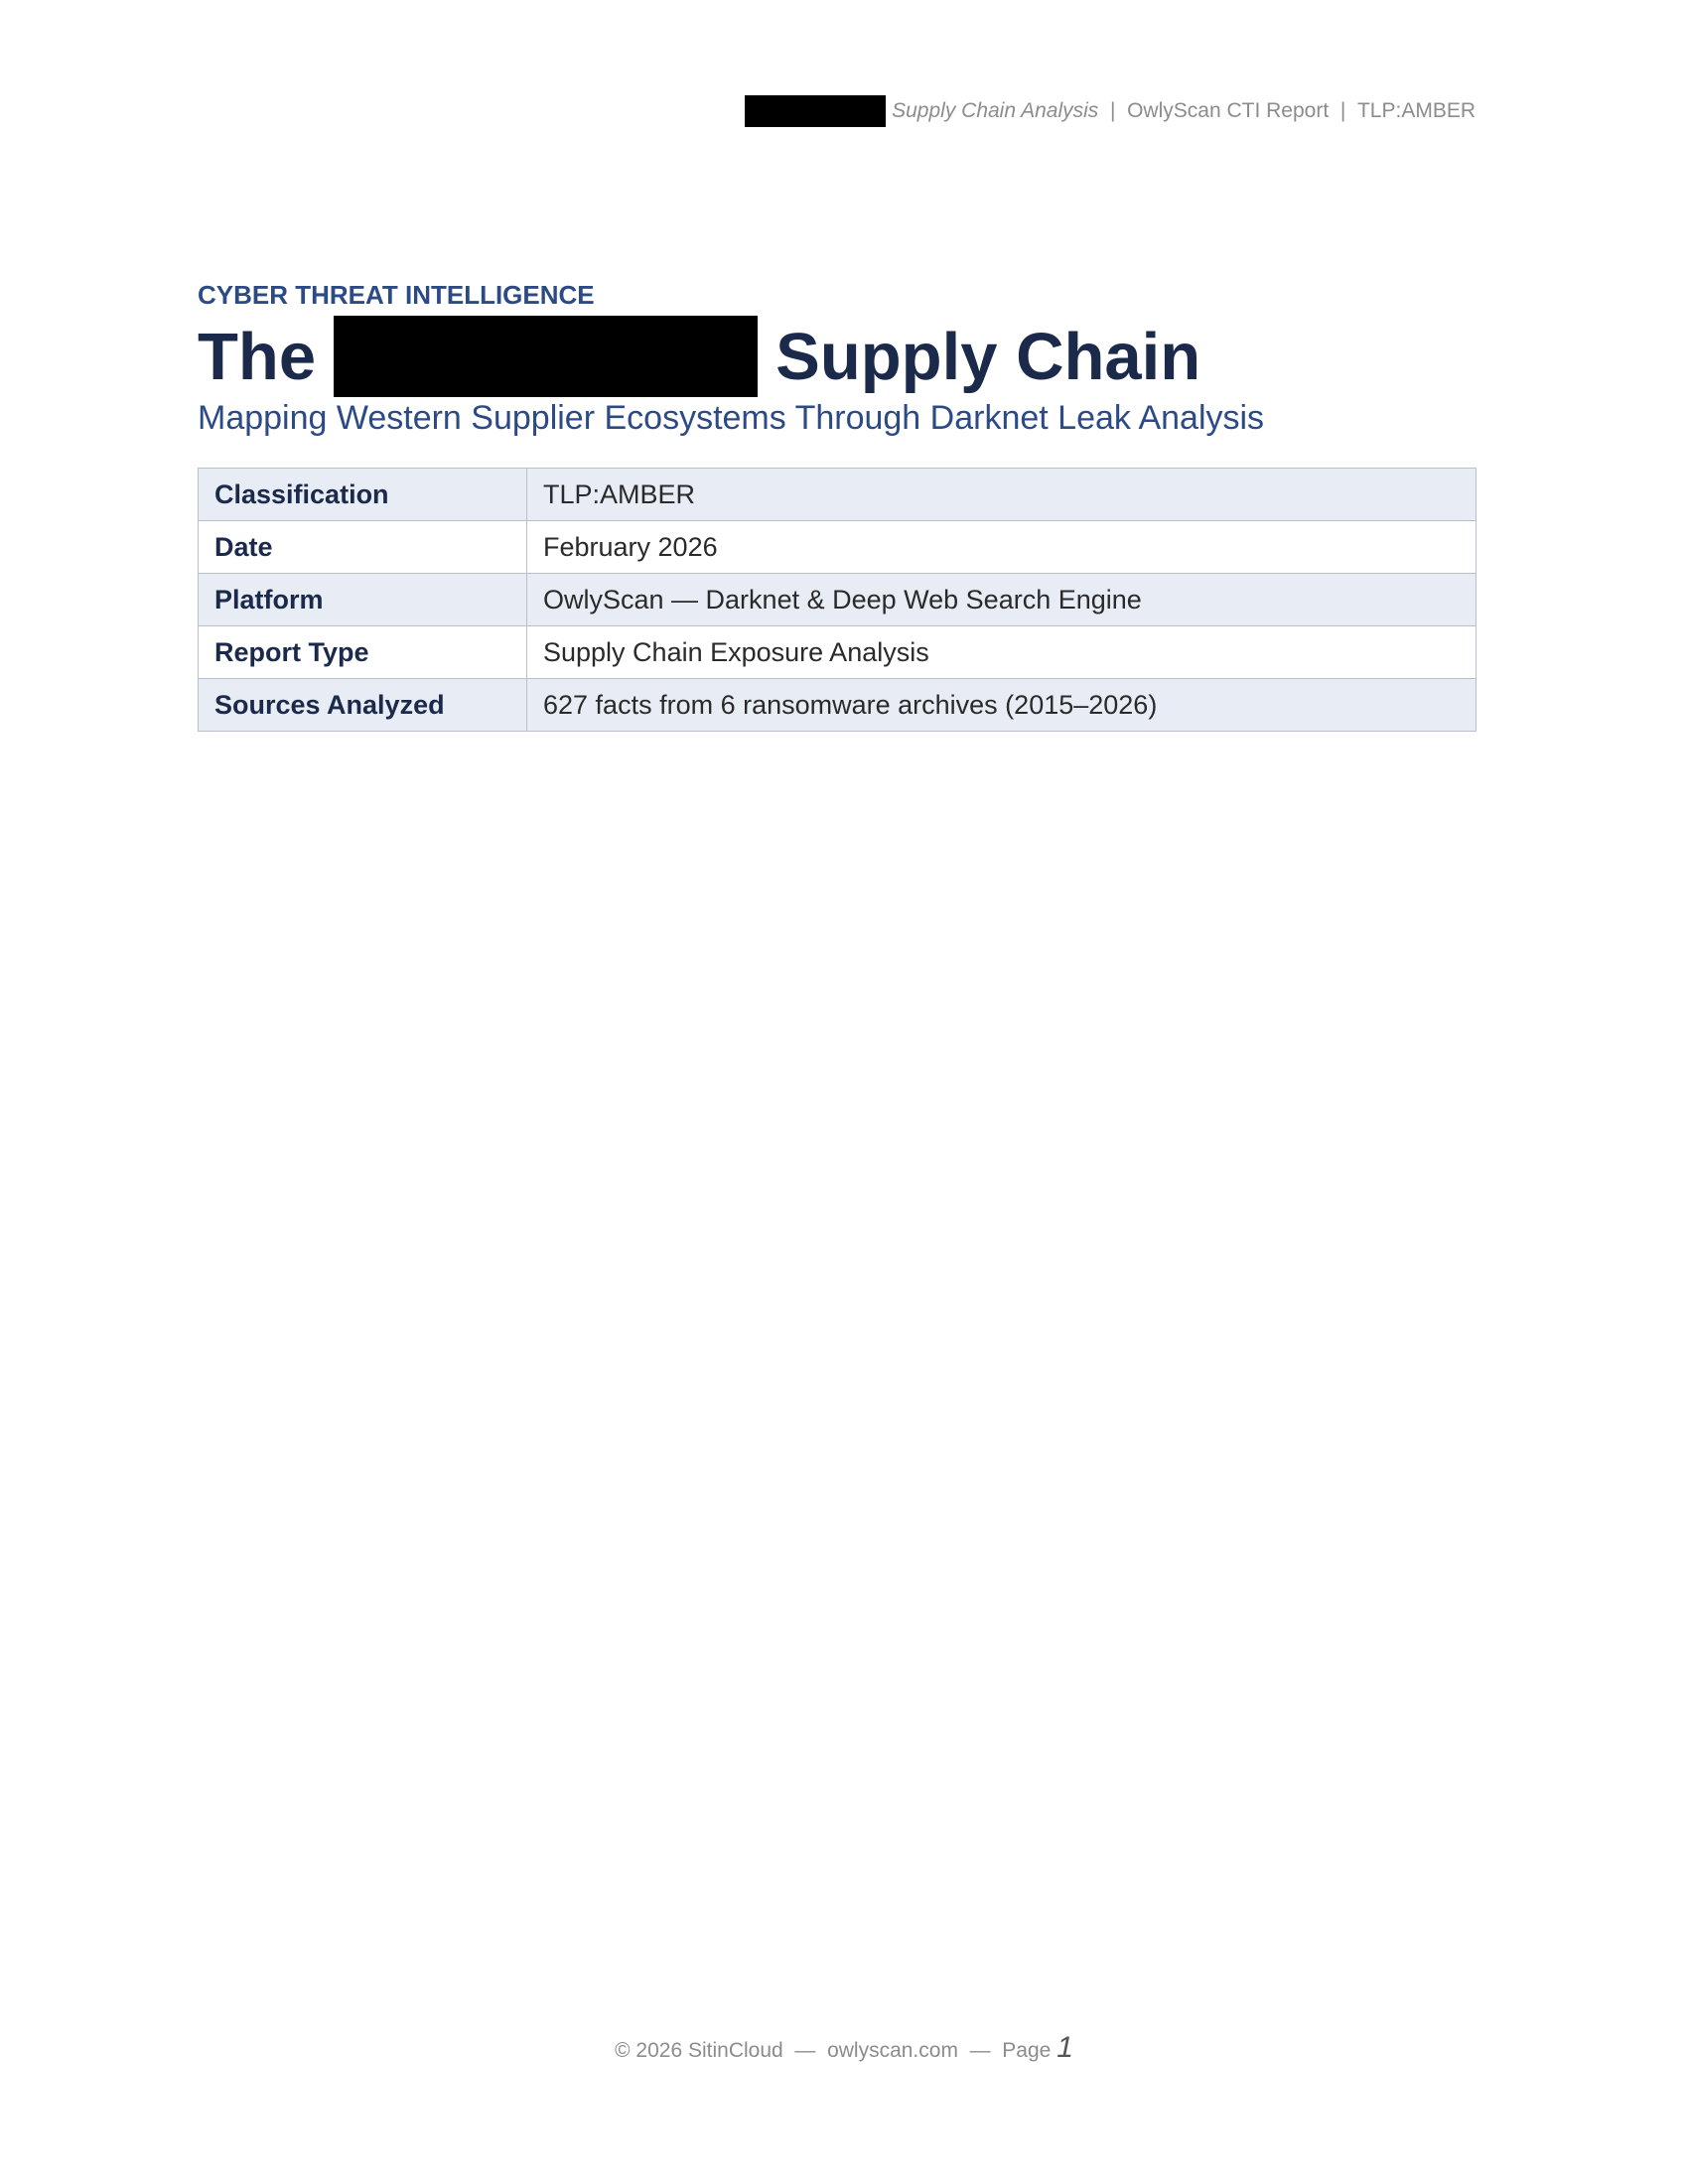 The width and height of the screenshot is (1688, 2184). What do you see at coordinates (362, 652) in the screenshot?
I see `row-label: Report Type` at bounding box center [362, 652].